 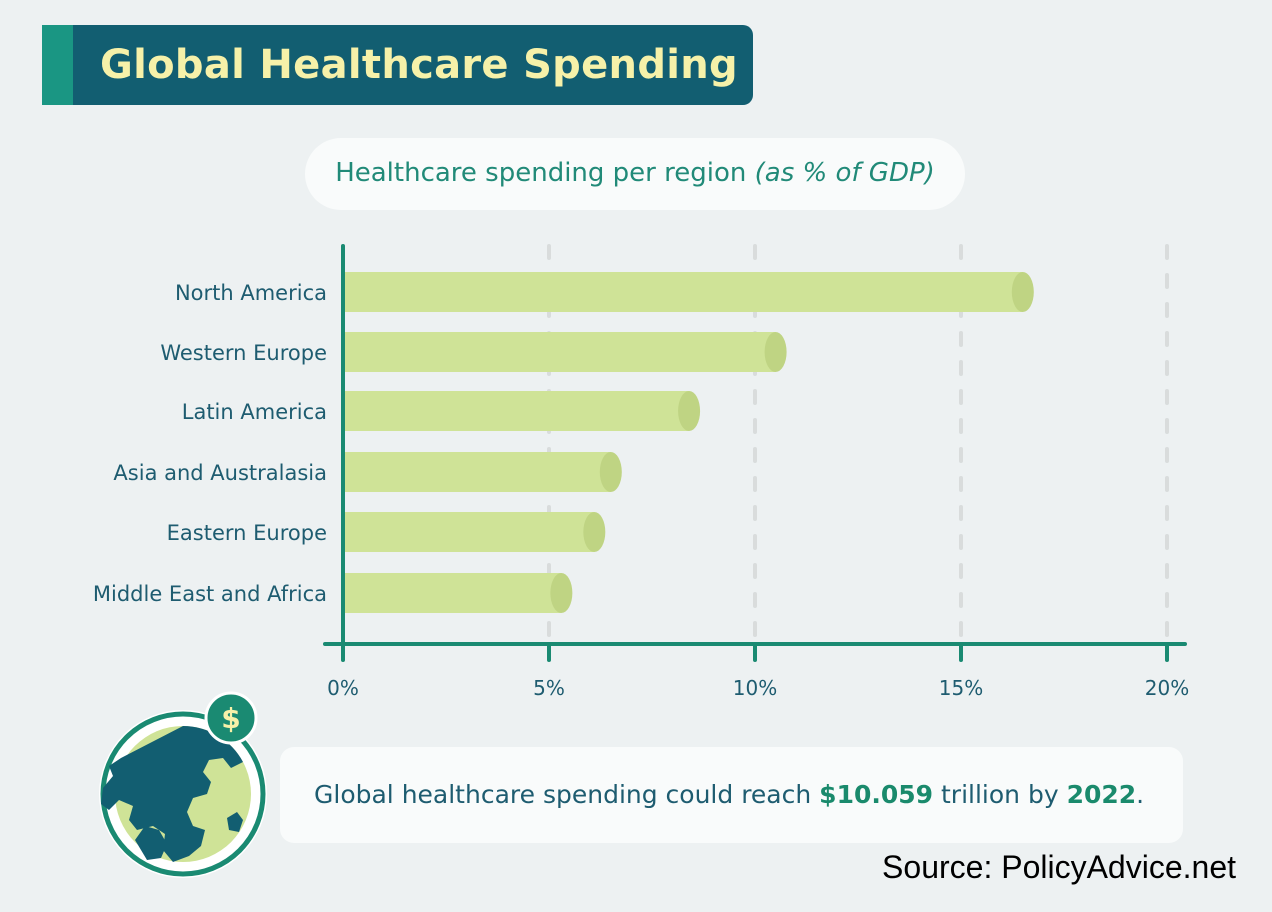 What do you see at coordinates (961, 688) in the screenshot?
I see `x-tick-label: 15%` at bounding box center [961, 688].